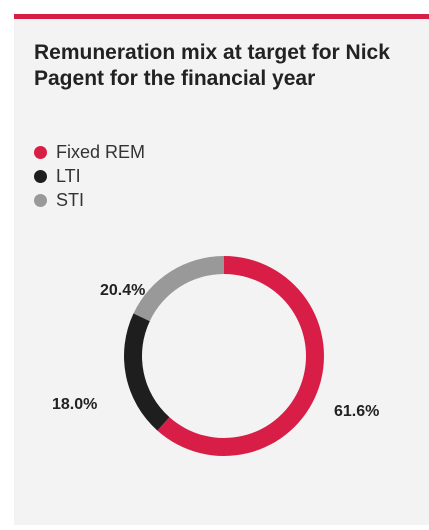  What do you see at coordinates (40, 152) in the screenshot?
I see `legend-swatch-fixed-rem` at bounding box center [40, 152].